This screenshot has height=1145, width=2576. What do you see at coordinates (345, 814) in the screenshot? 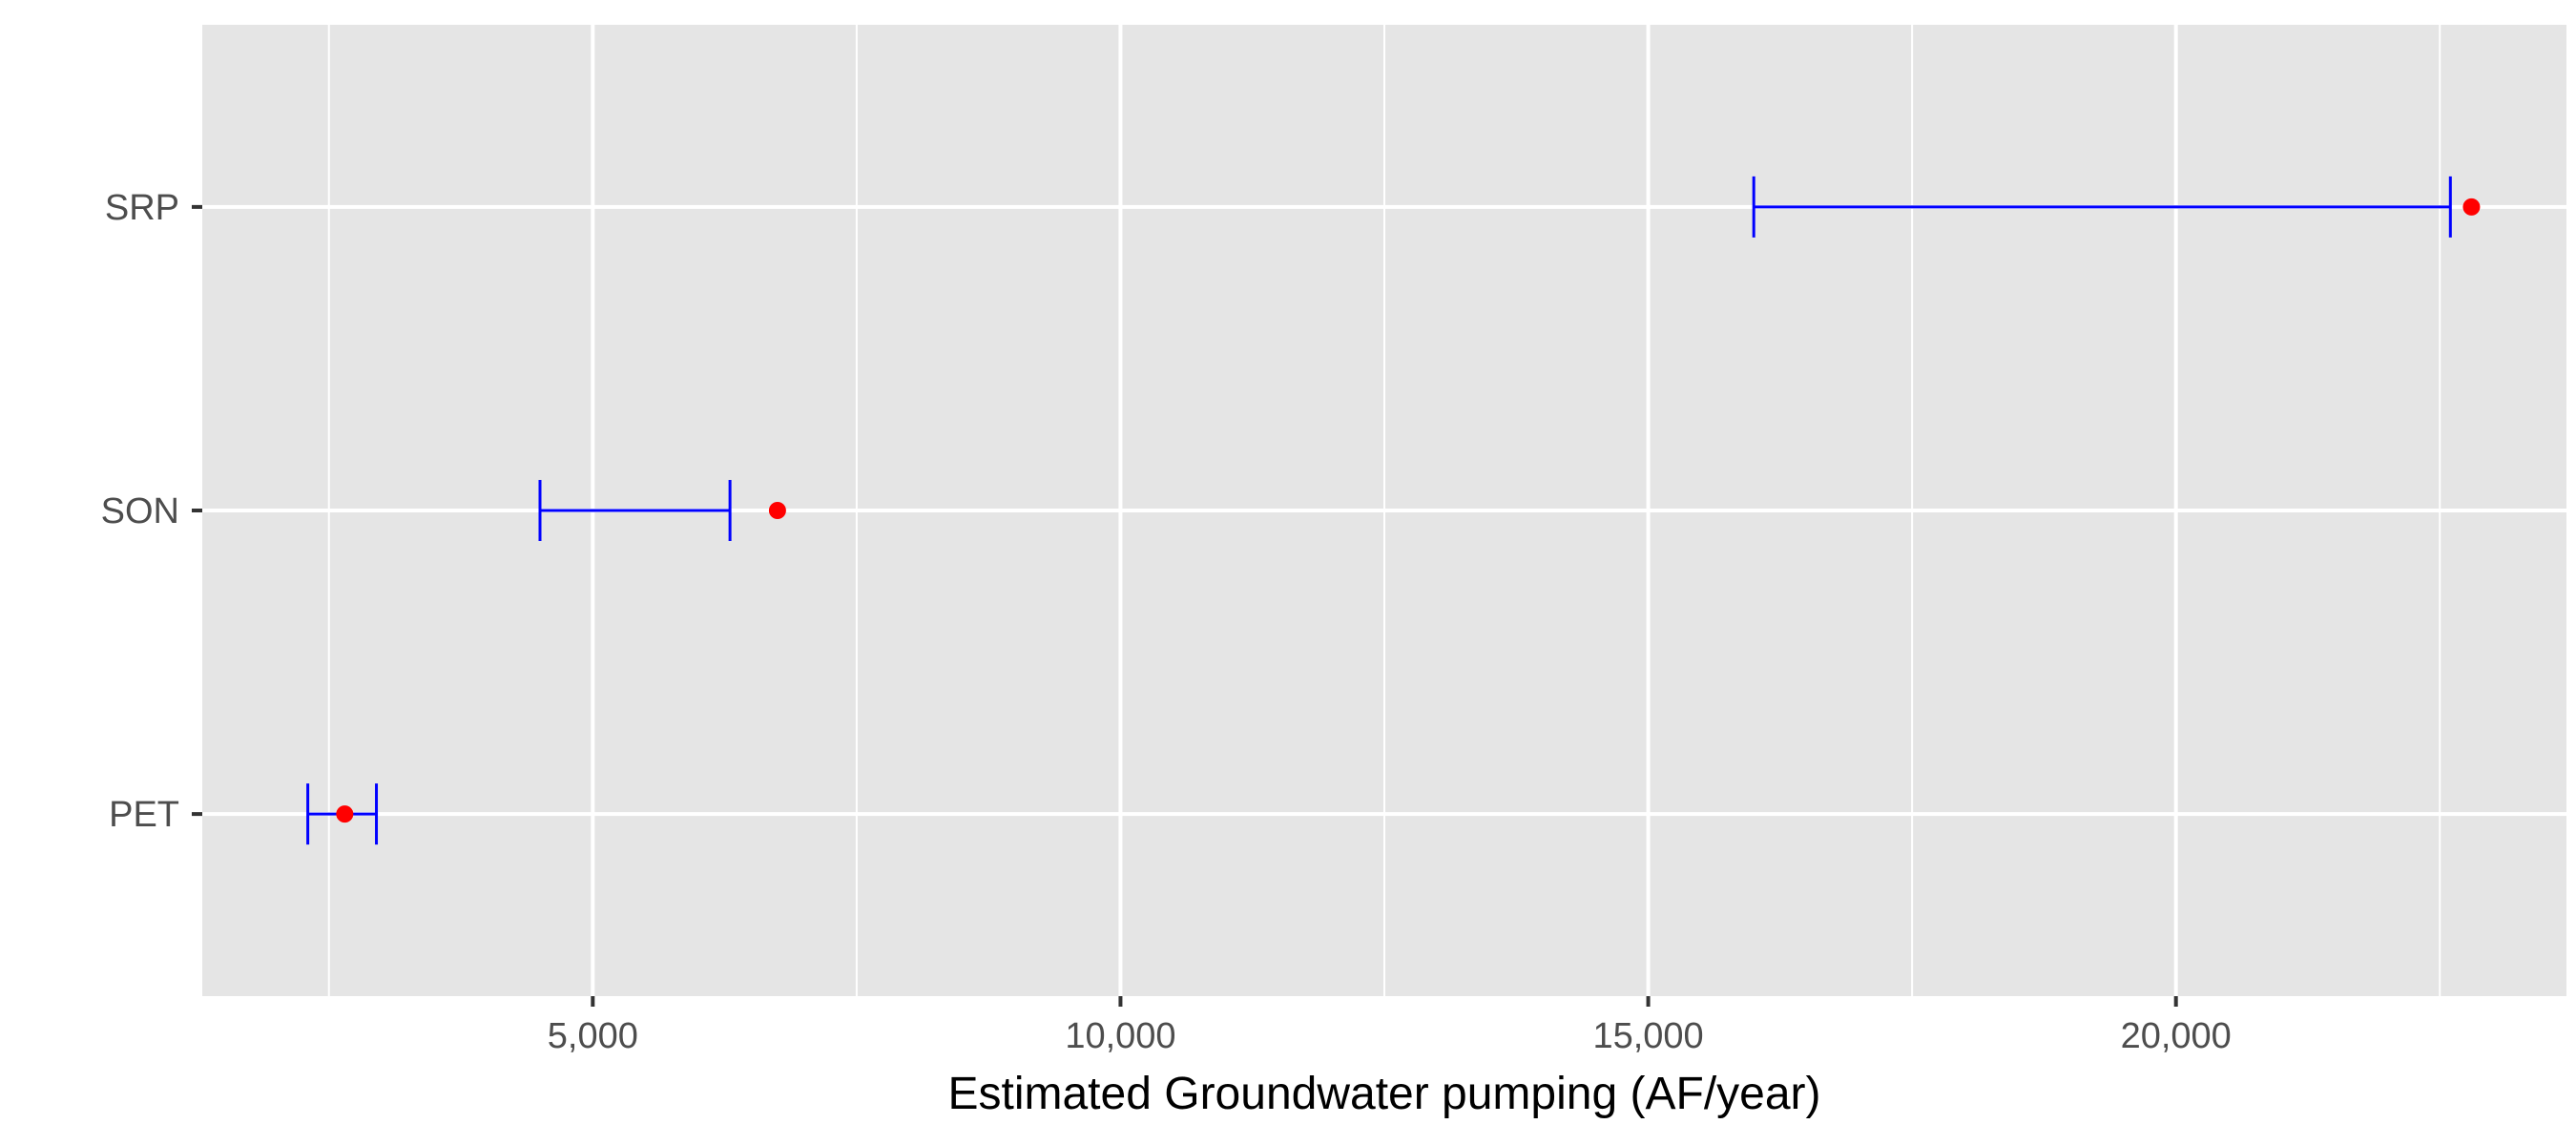
I see `point-pet` at bounding box center [345, 814].